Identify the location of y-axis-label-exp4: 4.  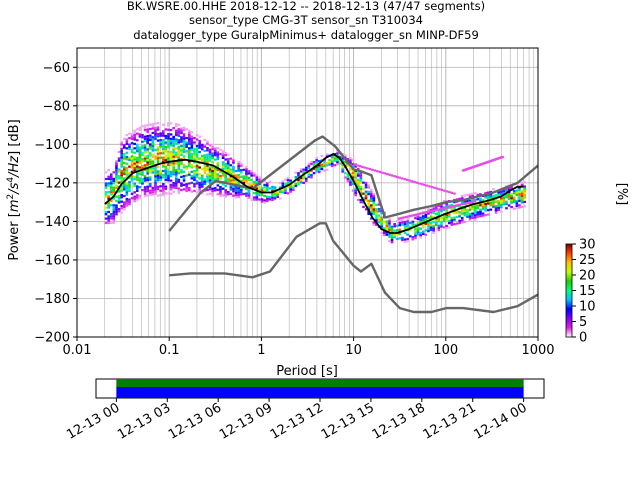
(11, 180).